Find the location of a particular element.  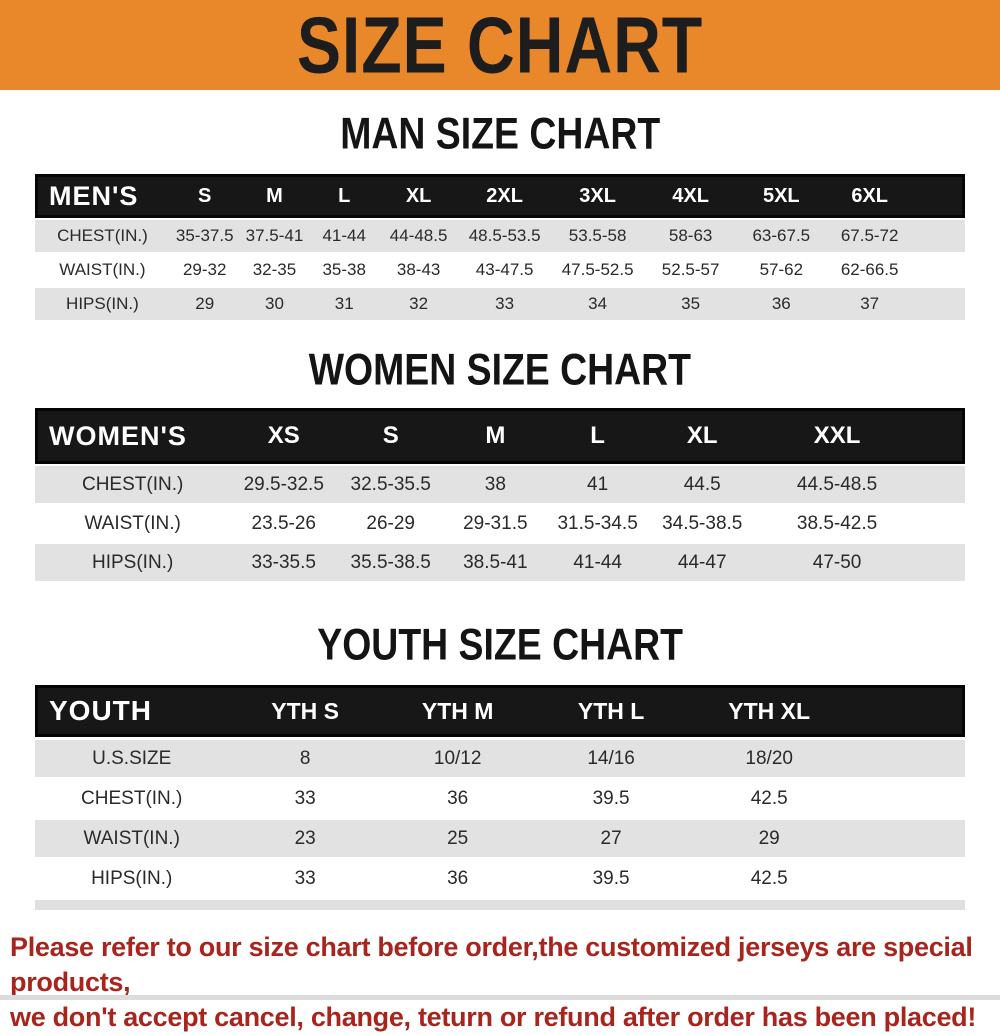

size-cell: 67.5-72 is located at coordinates (869, 235).